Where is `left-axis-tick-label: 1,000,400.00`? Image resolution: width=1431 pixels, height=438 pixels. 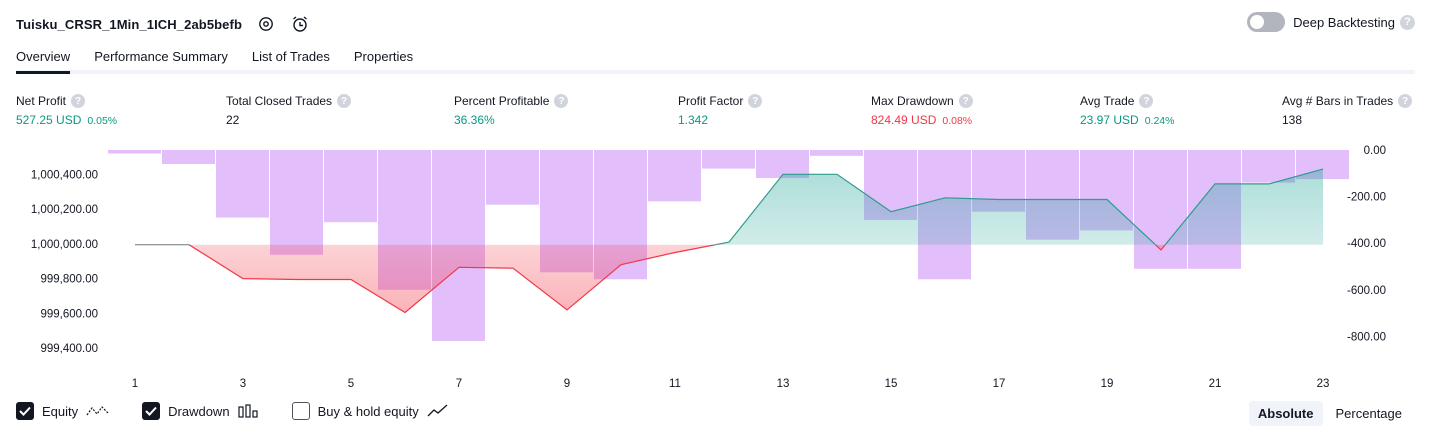
left-axis-tick-label: 1,000,400.00 is located at coordinates (64, 175).